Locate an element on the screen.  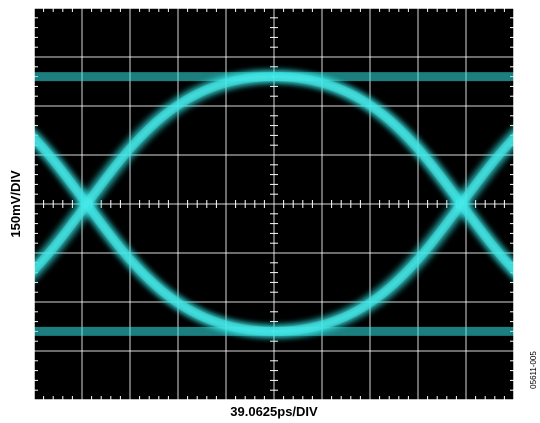
y-axis-label: 150mV/DIV is located at coordinates (15, 204).